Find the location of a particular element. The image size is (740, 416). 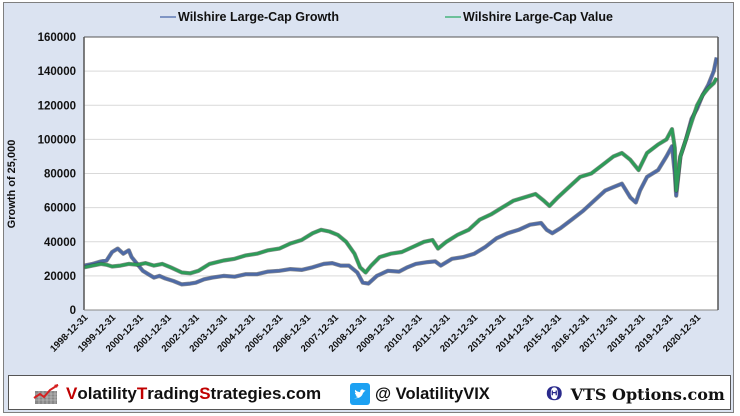

legend-swatch-value is located at coordinates (453, 17).